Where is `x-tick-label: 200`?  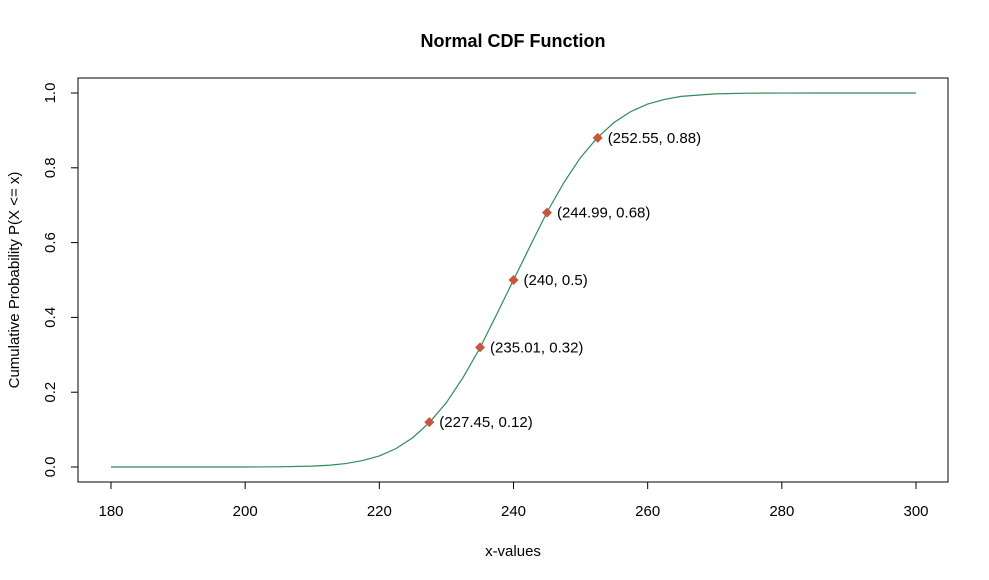 x-tick-label: 200 is located at coordinates (245, 511).